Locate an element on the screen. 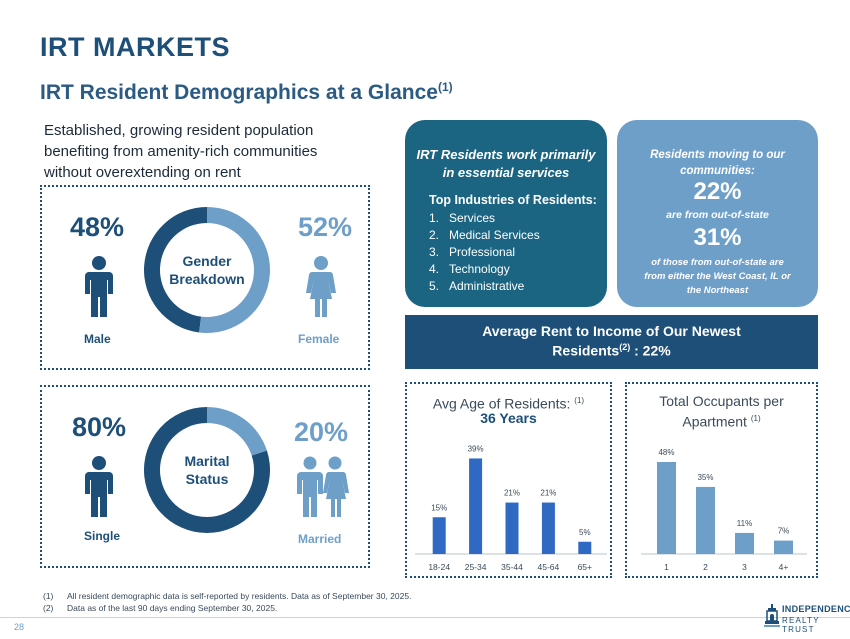 The height and width of the screenshot is (639, 850). chart-data-label: 5% is located at coordinates (585, 532).